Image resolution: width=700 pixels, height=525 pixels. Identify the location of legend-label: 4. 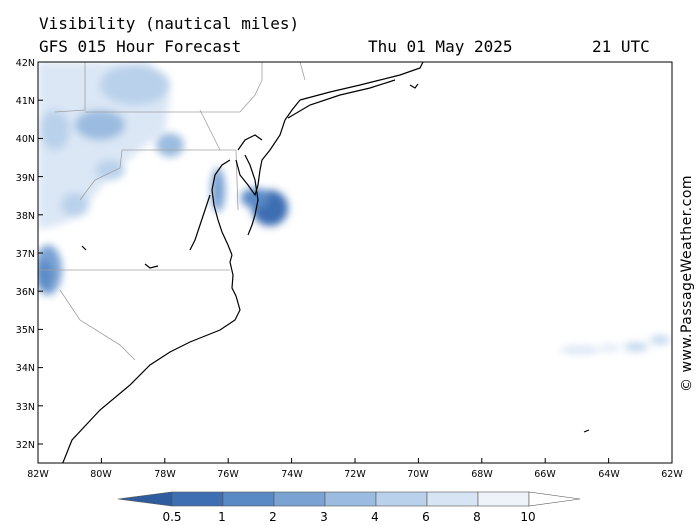
(375, 517).